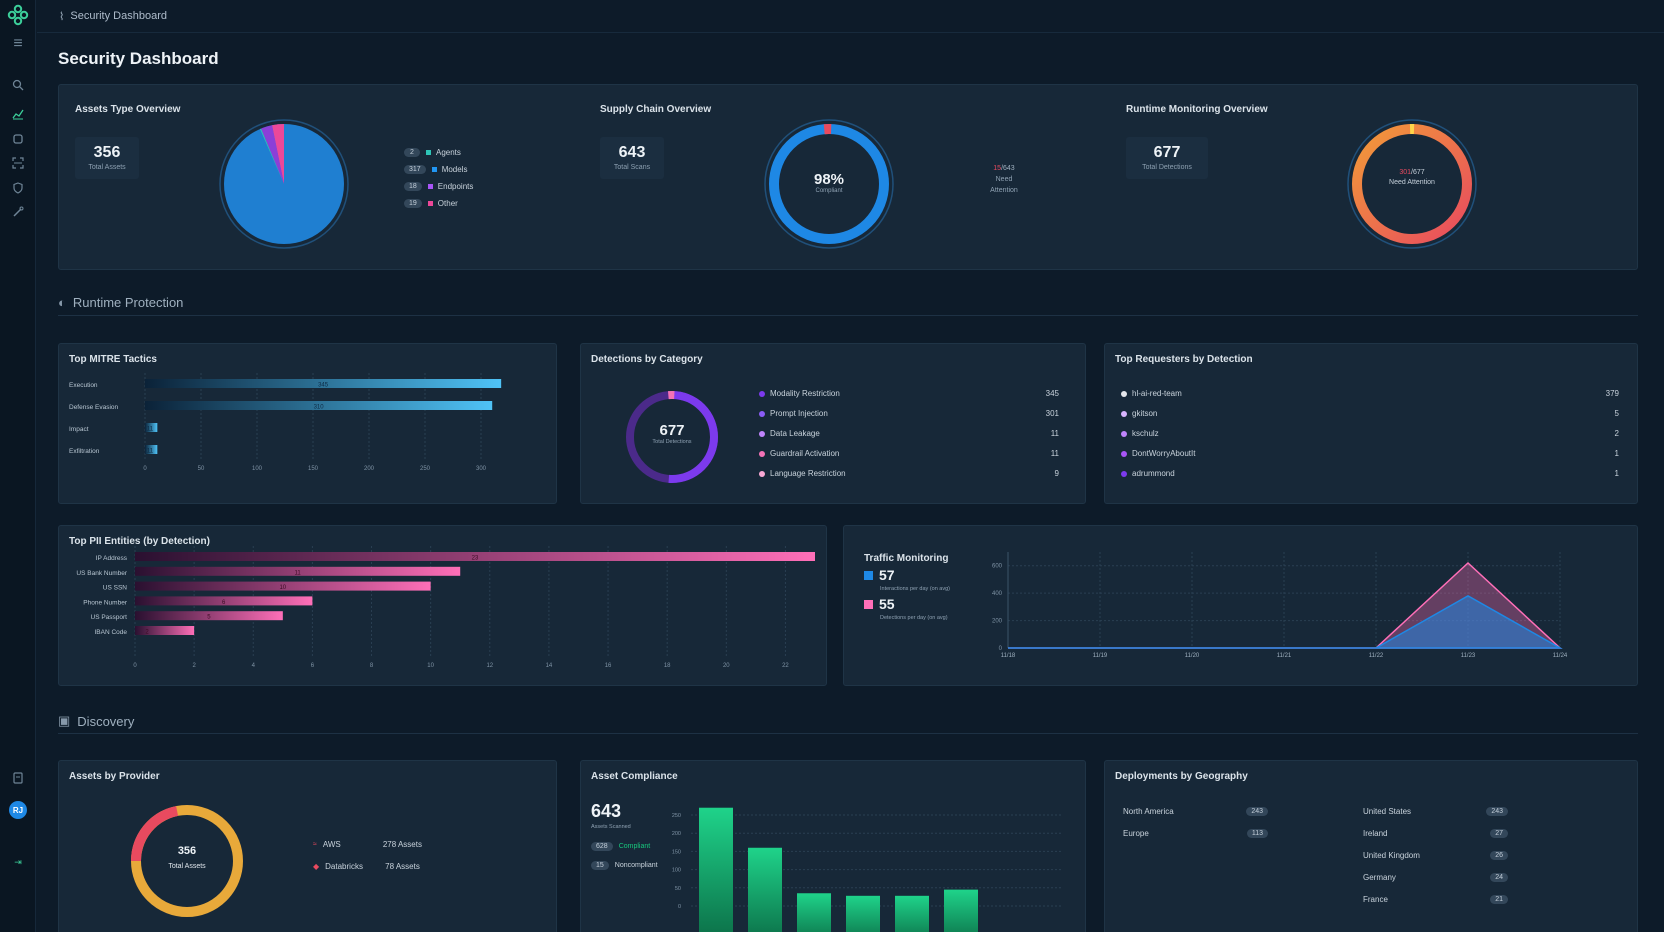 This screenshot has width=1664, height=932. Describe the element at coordinates (1499, 877) in the screenshot. I see `country-value: 24` at that location.